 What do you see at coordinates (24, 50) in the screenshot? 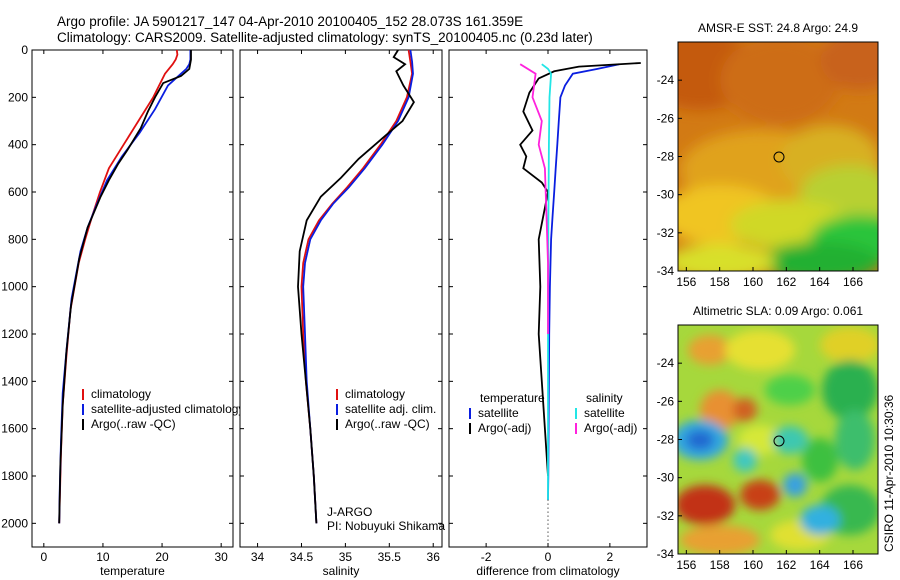
I see `y-tick-label: 0` at bounding box center [24, 50].